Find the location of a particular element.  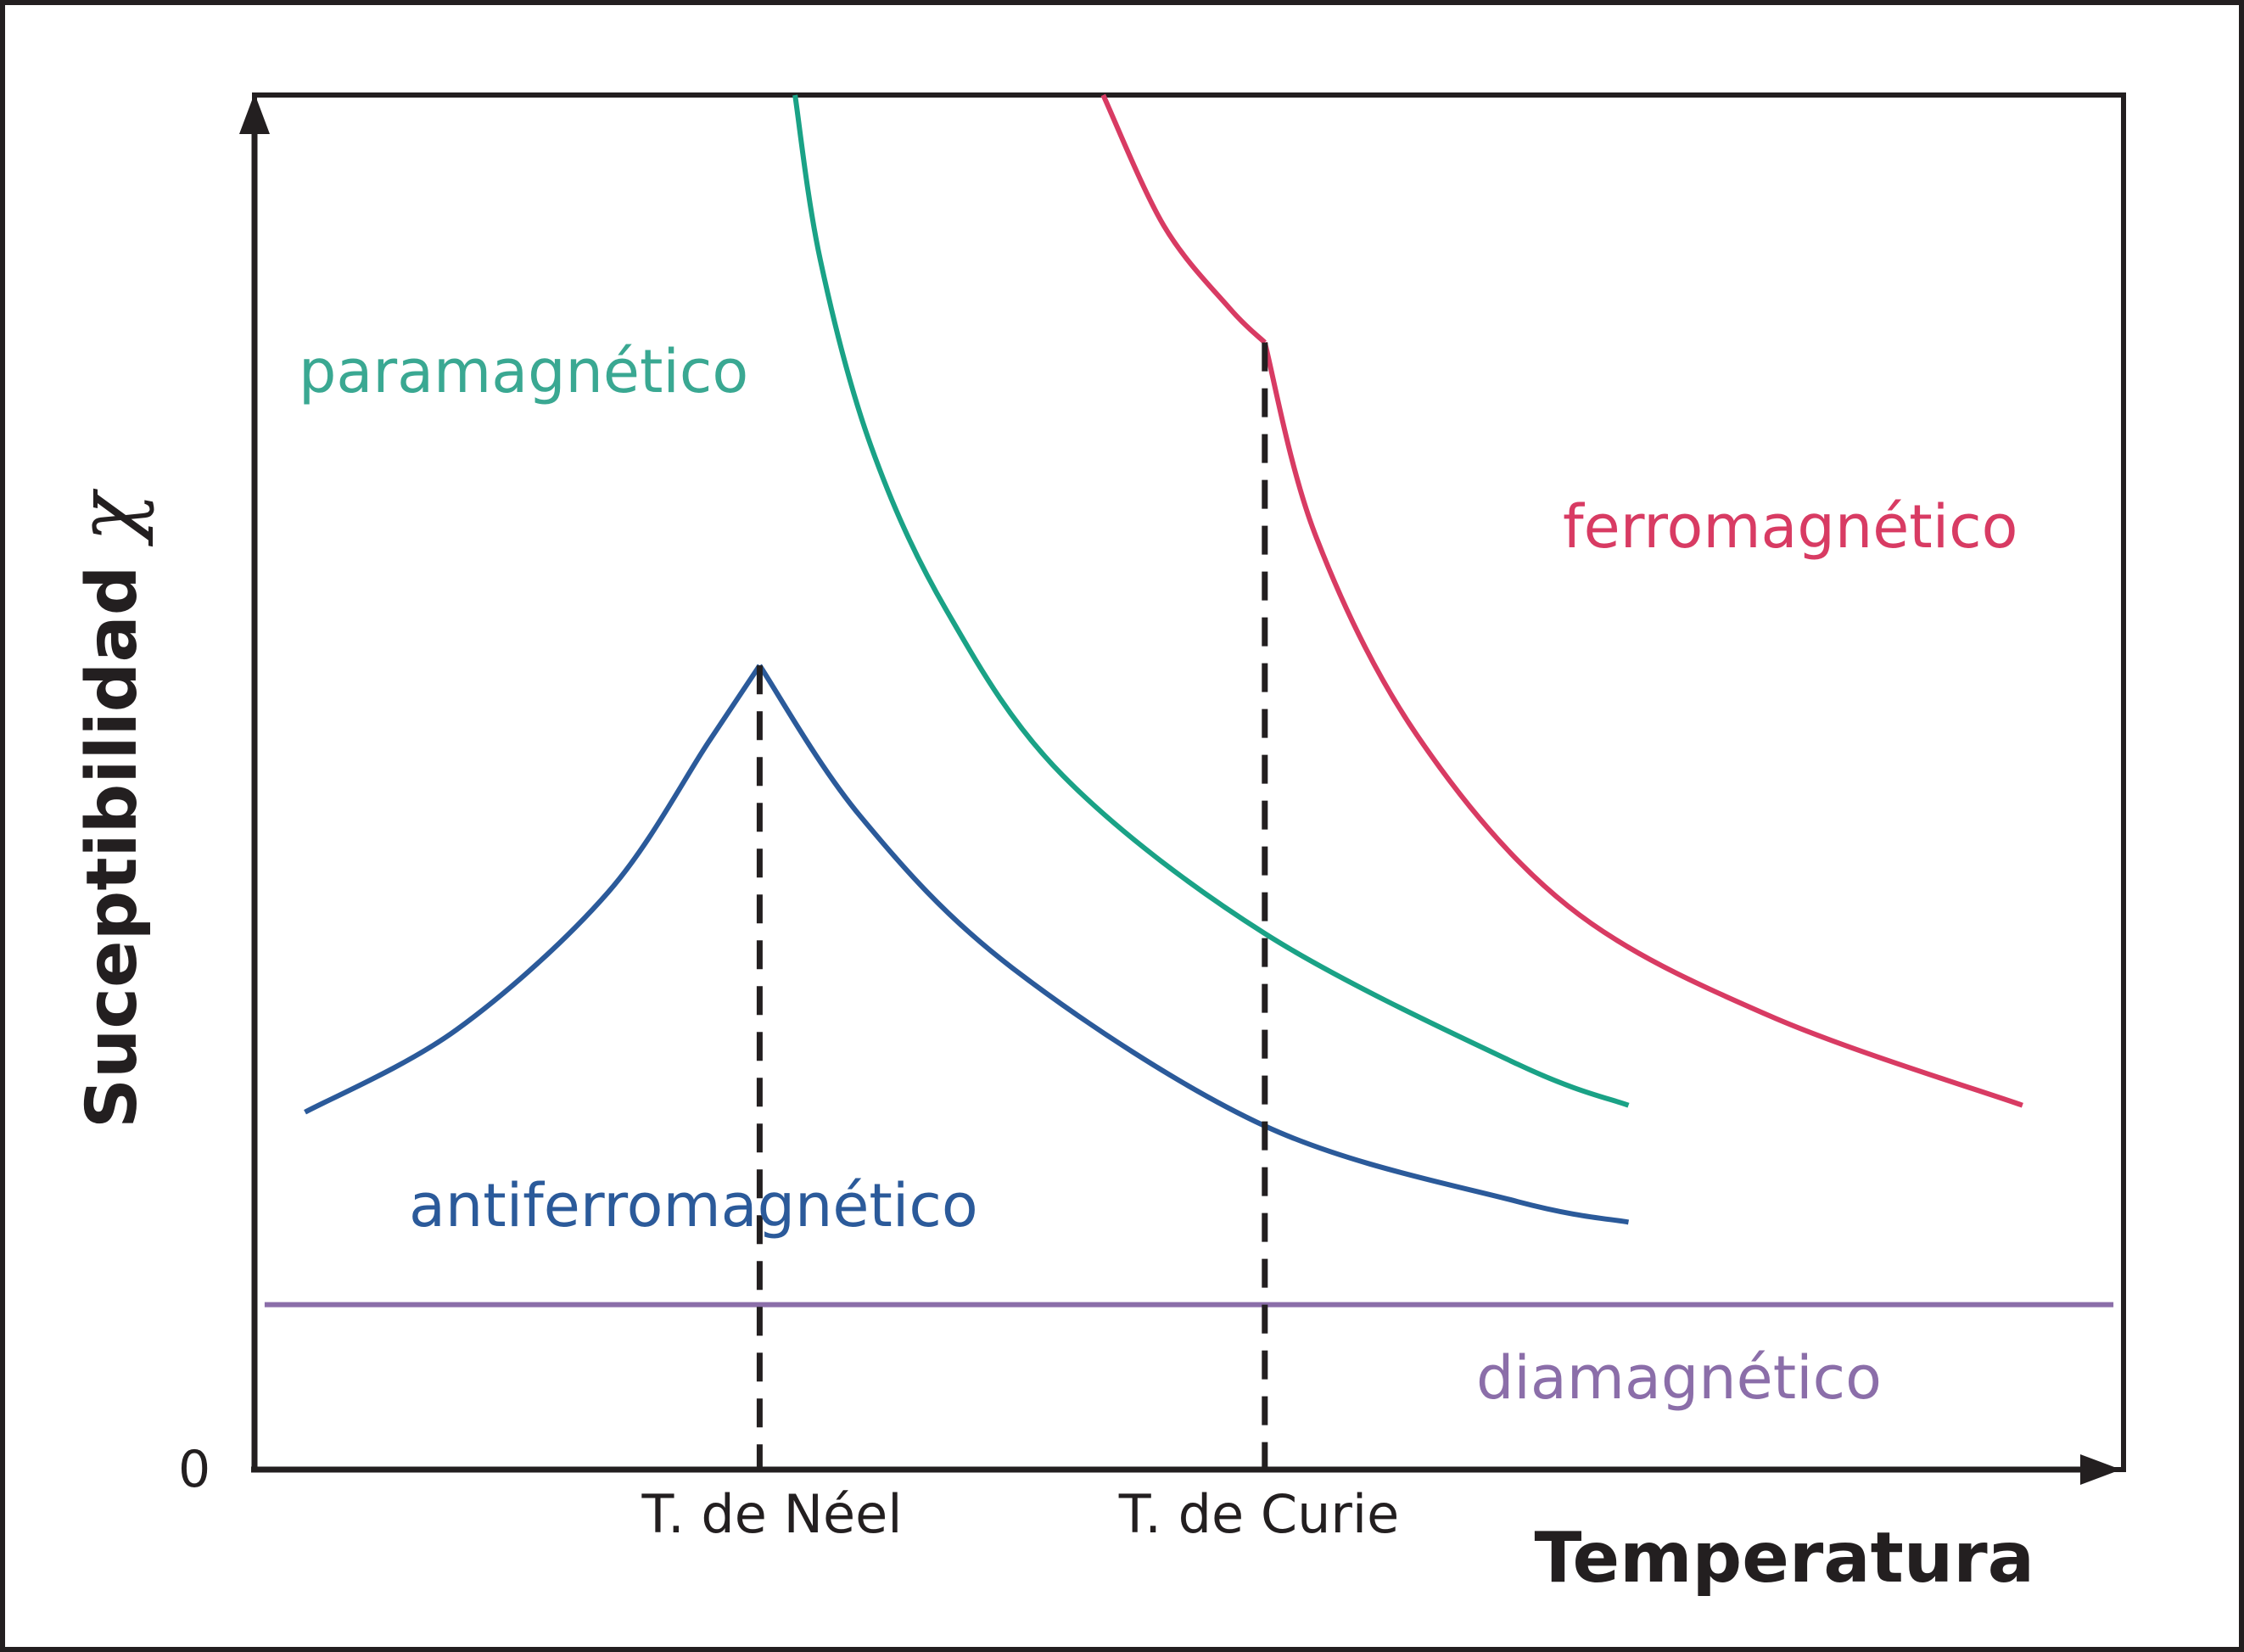

series-label-ferromagnetico: ferromagnético is located at coordinates (1790, 527).